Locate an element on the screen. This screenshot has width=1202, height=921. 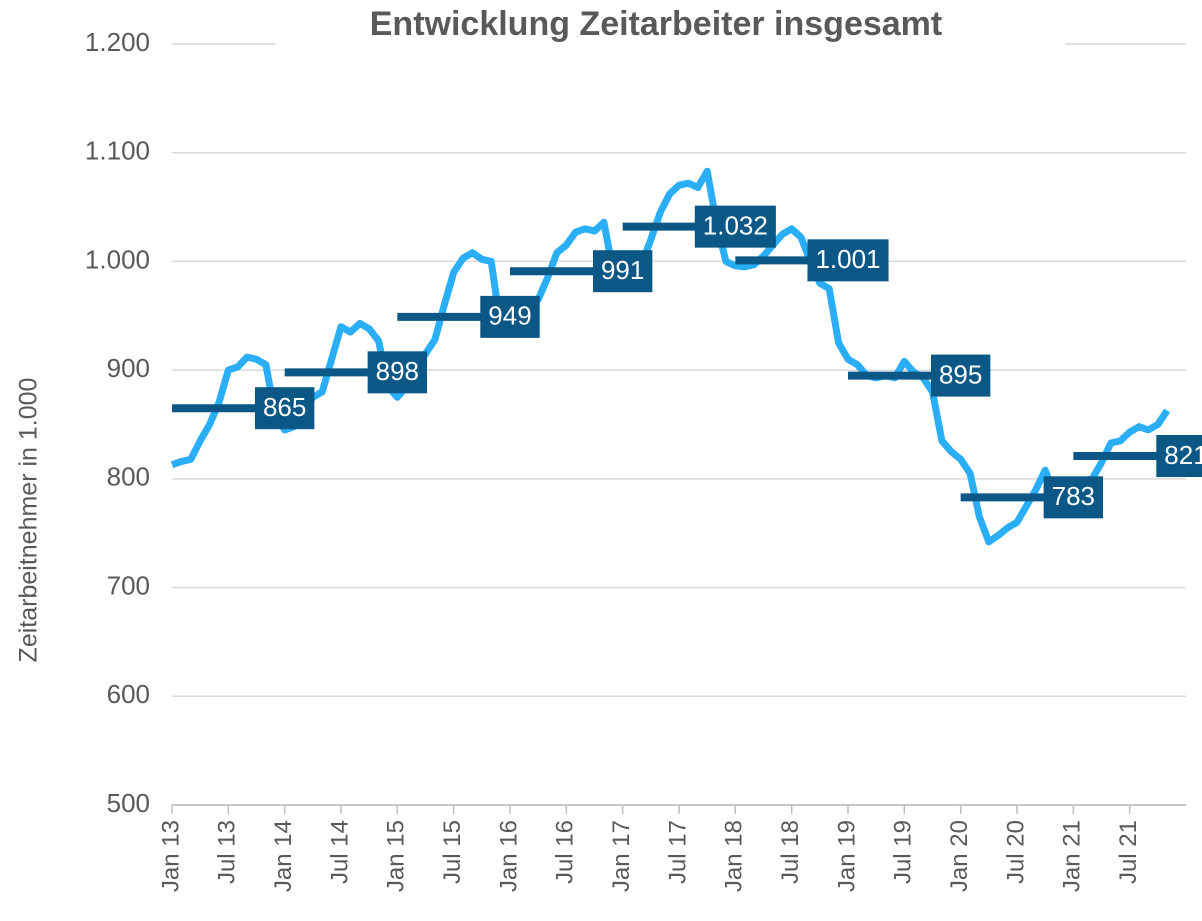
average-label: 898 is located at coordinates (397, 372).